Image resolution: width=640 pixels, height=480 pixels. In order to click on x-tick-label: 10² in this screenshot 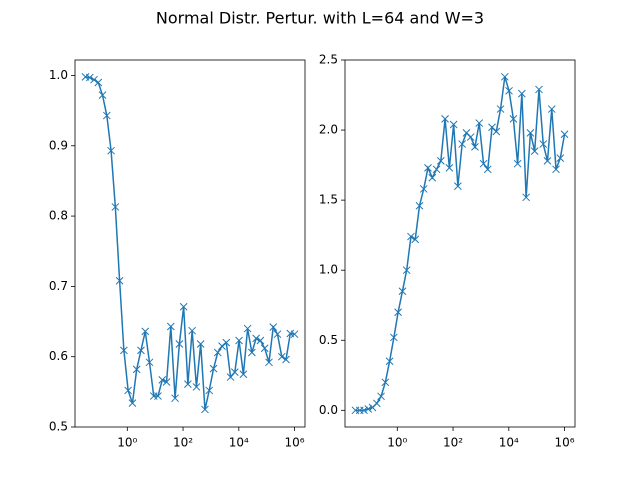, I will do `click(183, 443)`.